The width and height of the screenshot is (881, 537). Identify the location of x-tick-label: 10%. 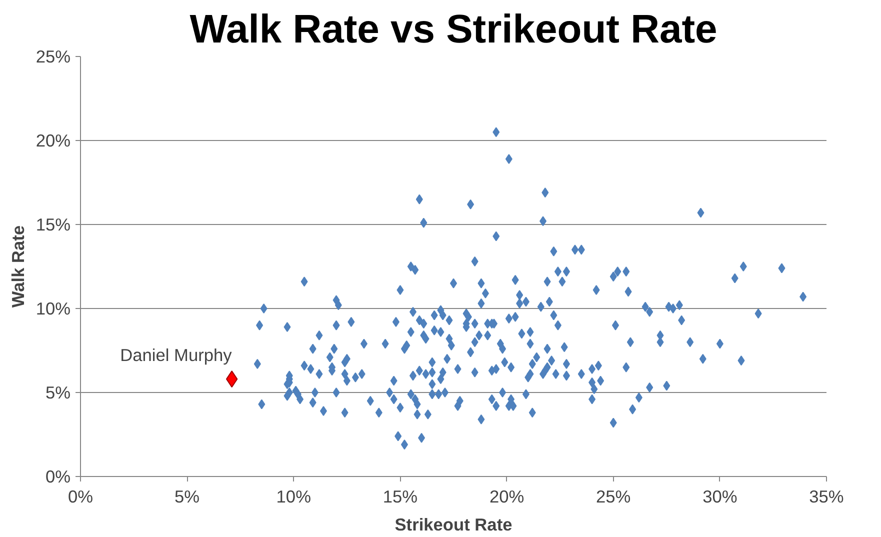
(293, 496).